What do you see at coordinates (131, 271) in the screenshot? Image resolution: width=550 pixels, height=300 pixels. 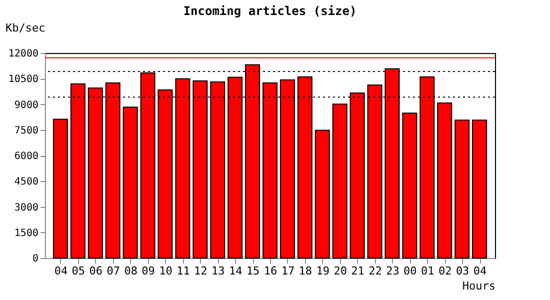 I see `x-tick-label: 08` at bounding box center [131, 271].